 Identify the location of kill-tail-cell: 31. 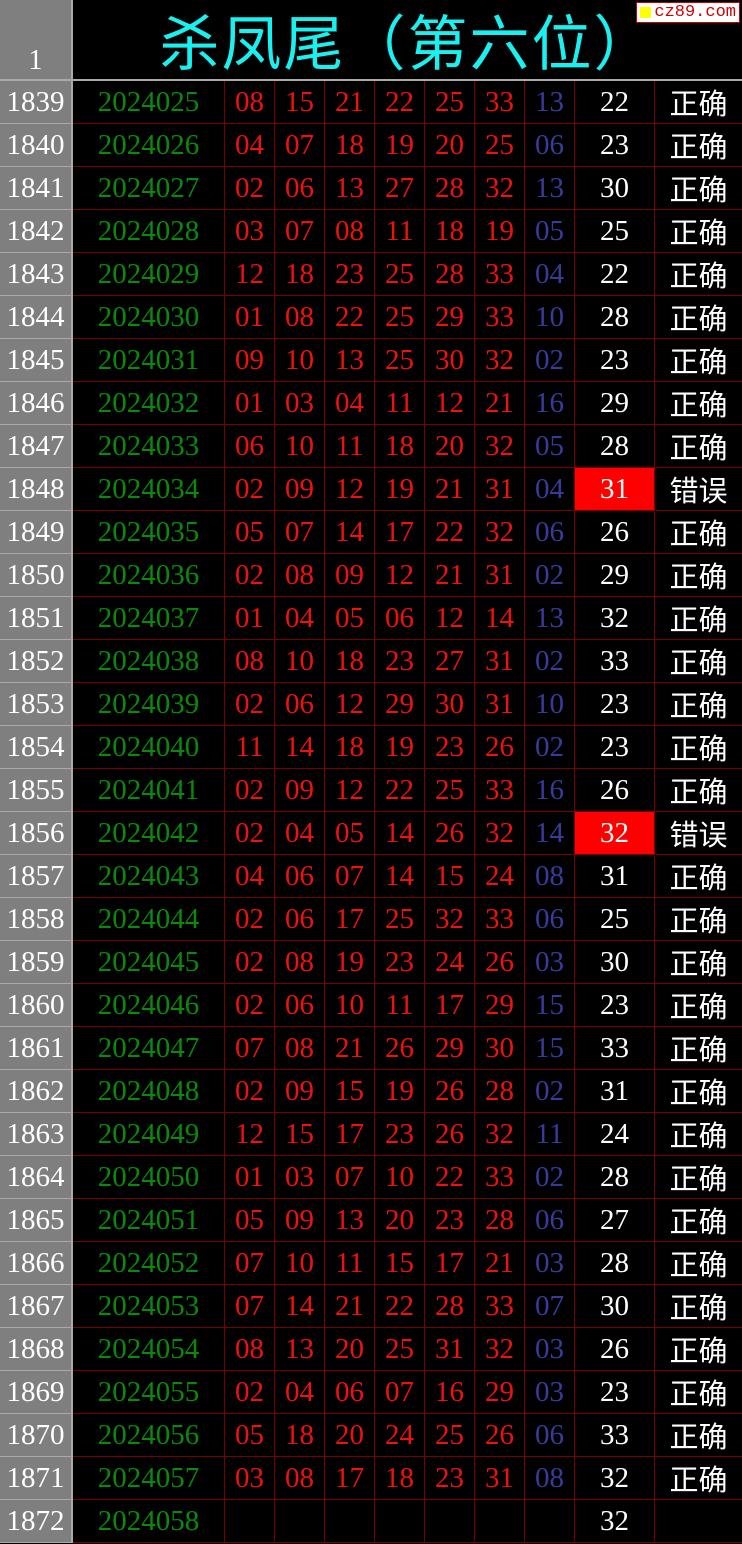
(615, 1091).